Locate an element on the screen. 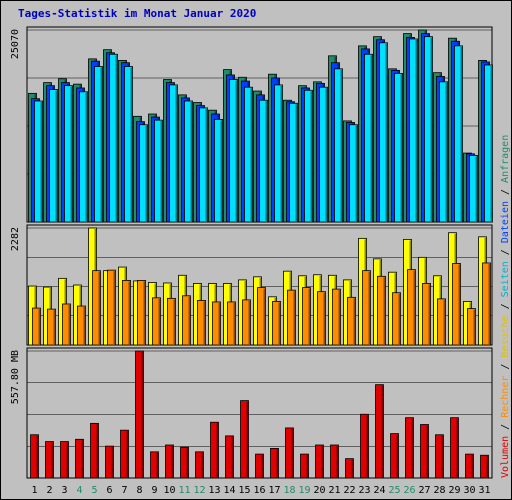 This screenshot has width=512, height=500. x-tick-label-28: 28 is located at coordinates (439, 490).